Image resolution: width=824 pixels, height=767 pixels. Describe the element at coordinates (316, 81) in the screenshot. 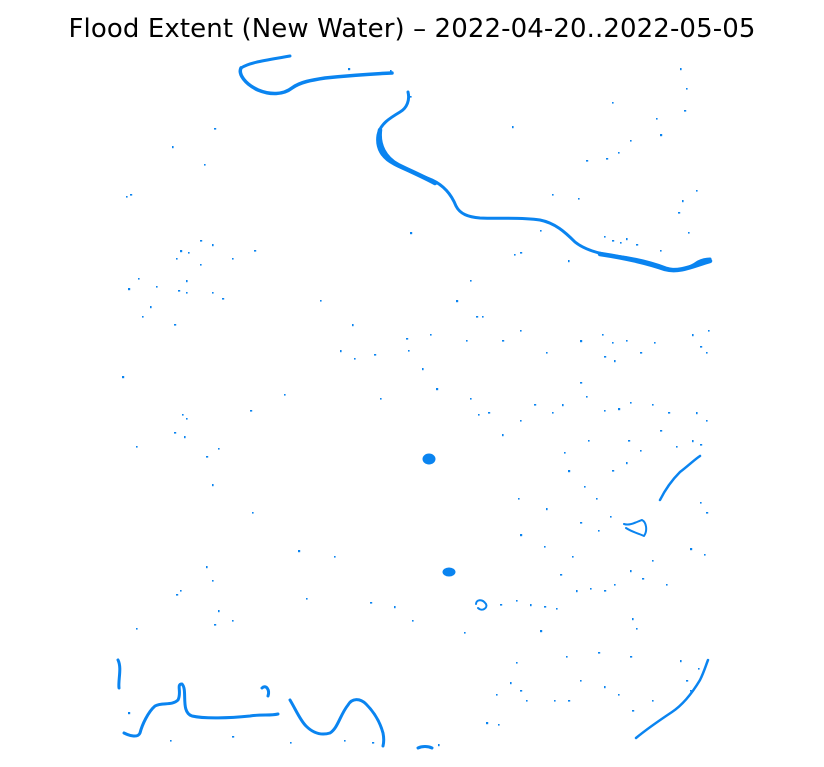

I see `river-main-channel` at that location.